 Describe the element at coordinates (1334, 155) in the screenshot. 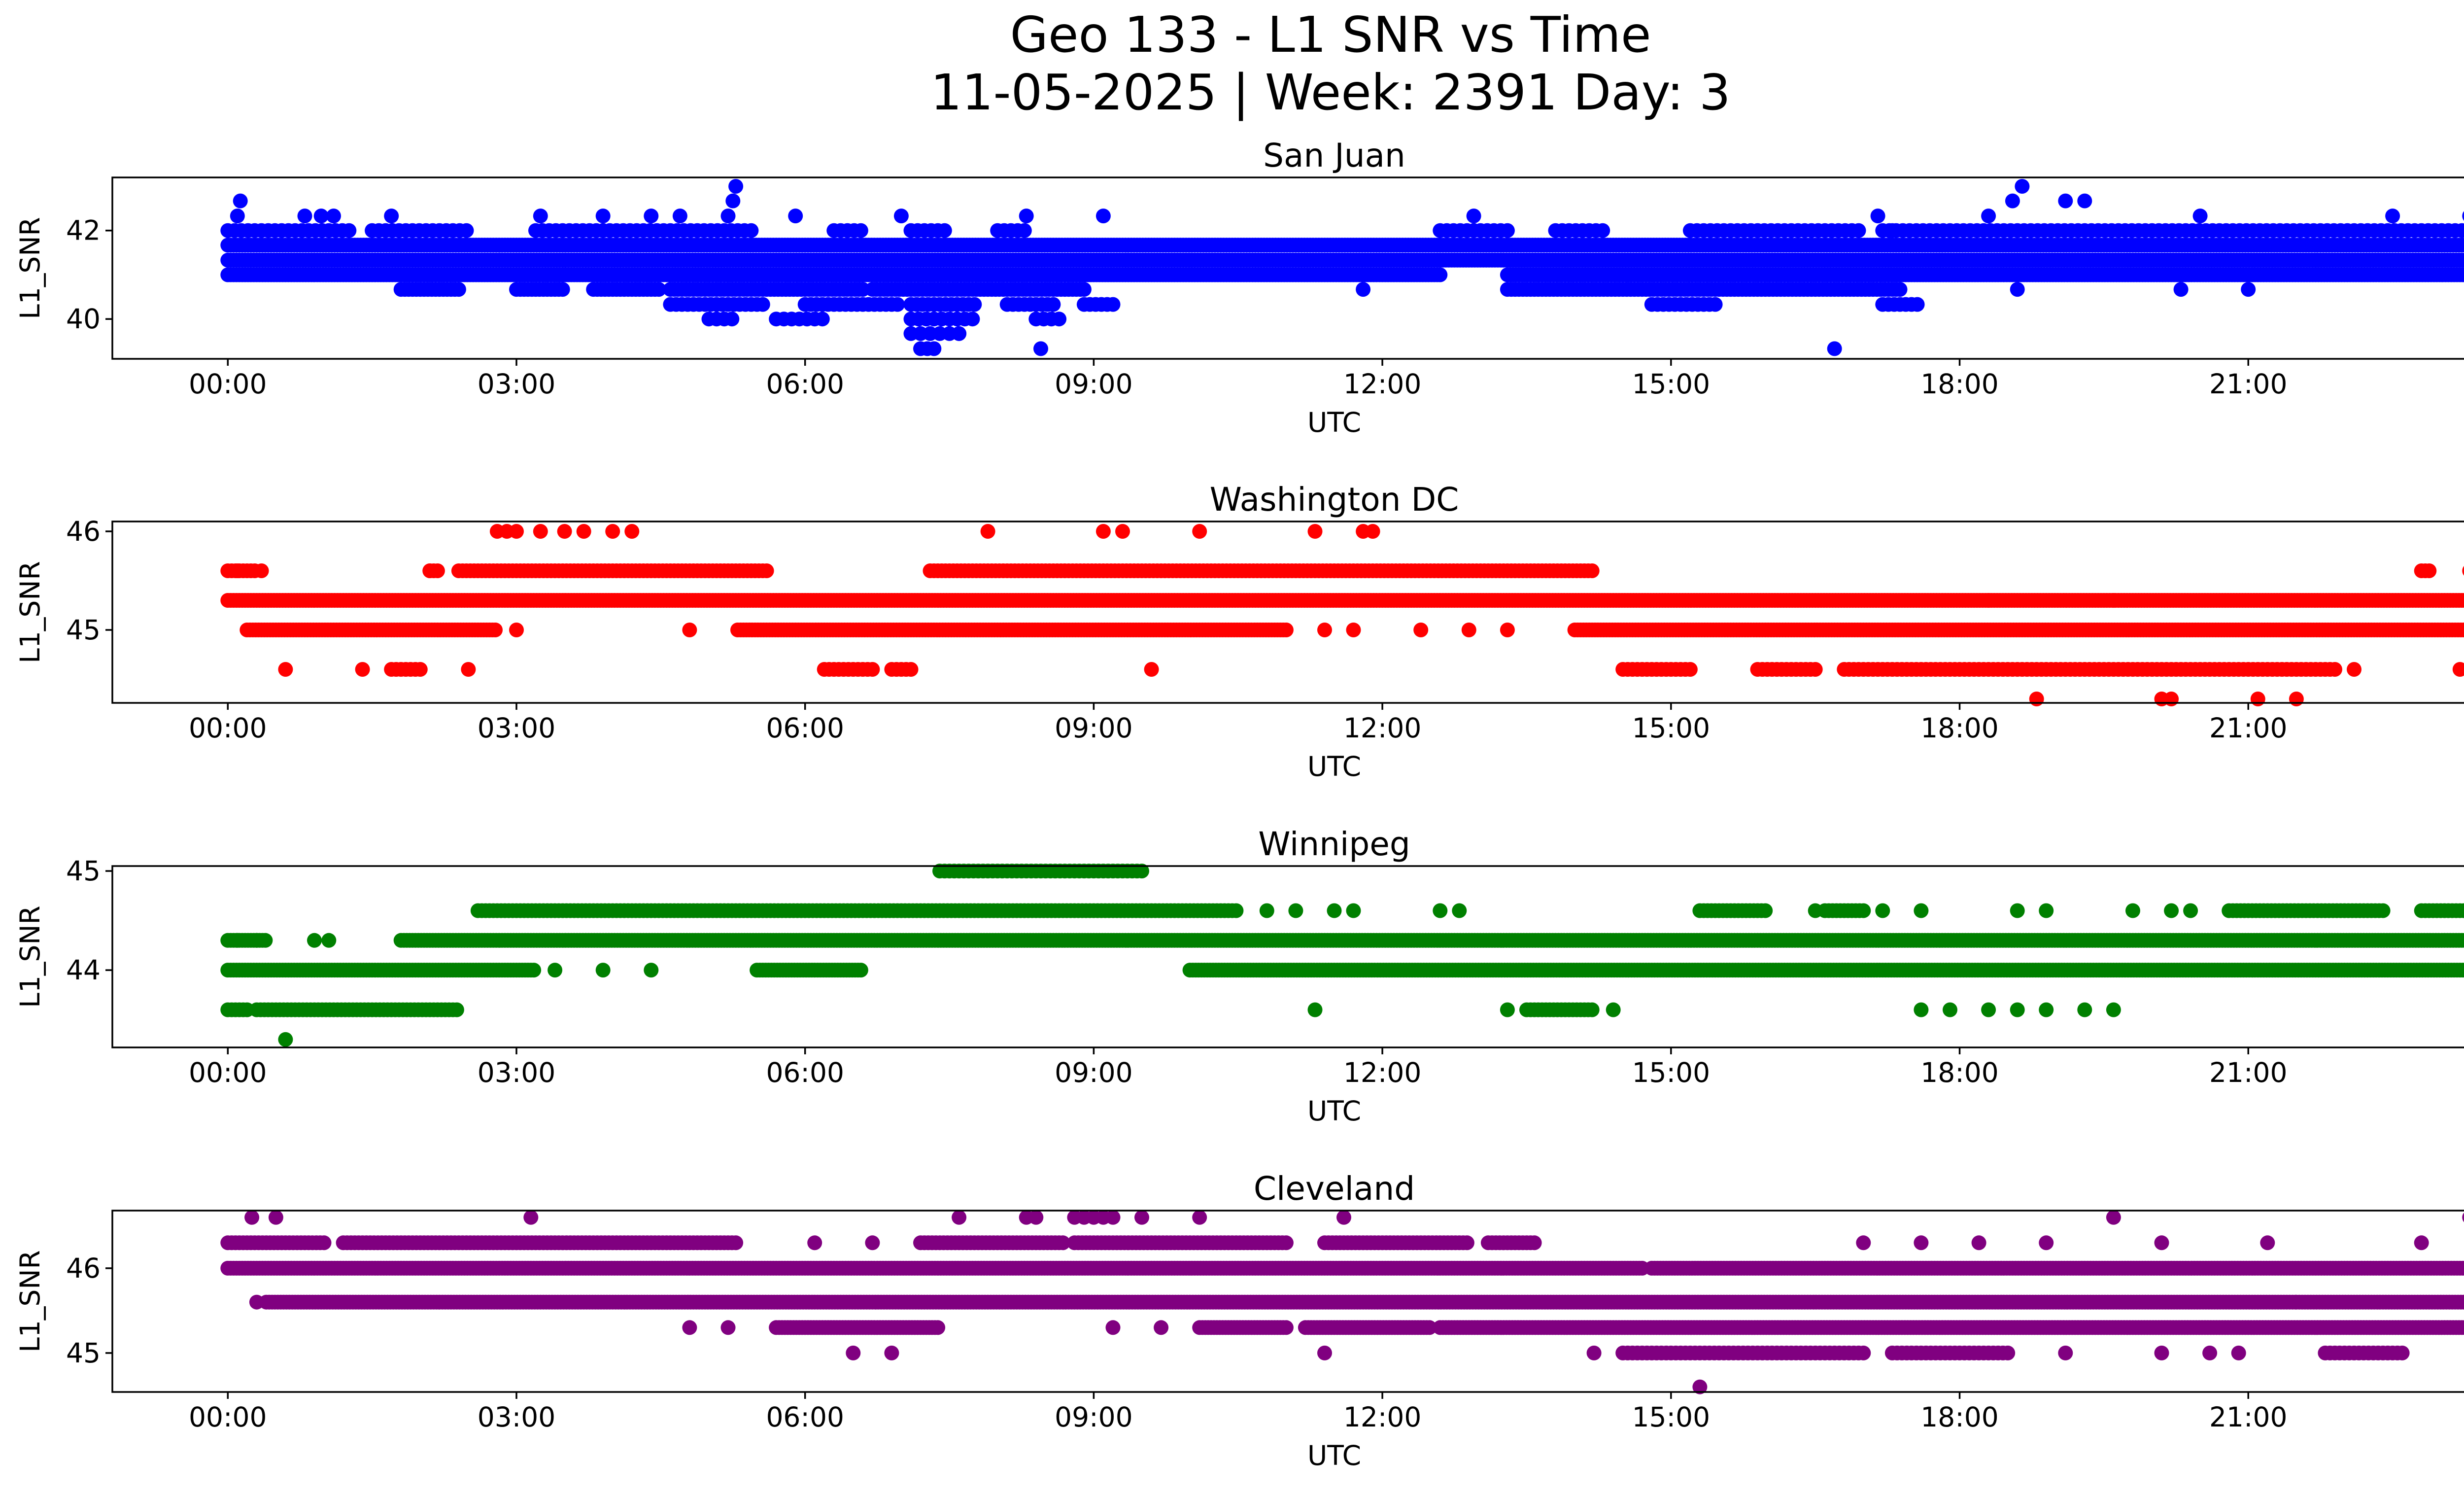

I see `subplot-title: San Juan` at that location.